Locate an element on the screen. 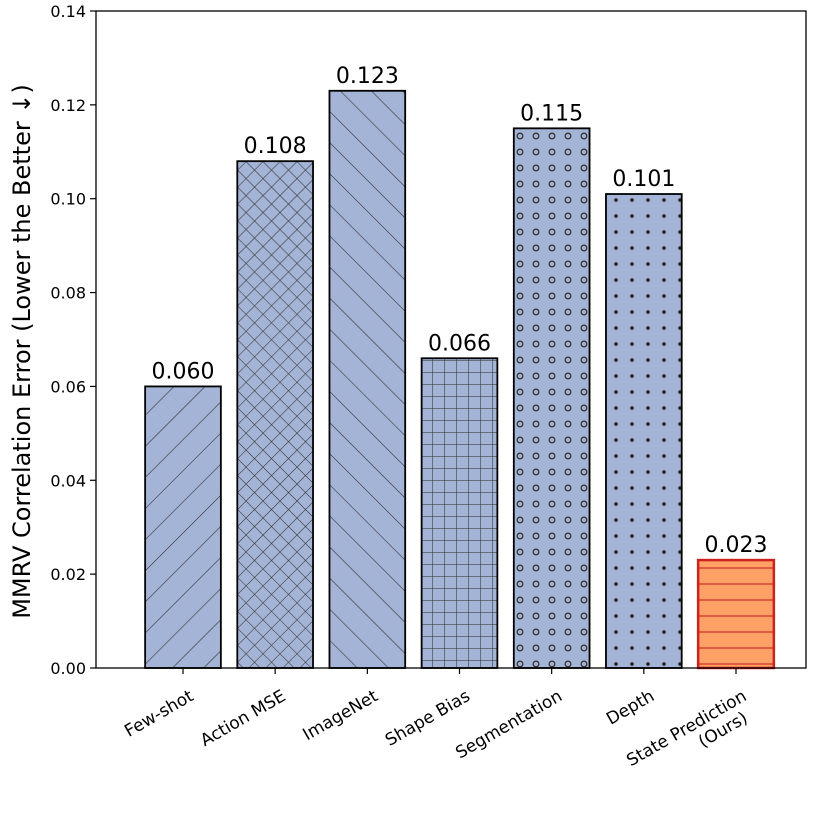  x-tick-label-line: Few-shot is located at coordinates (159, 714).